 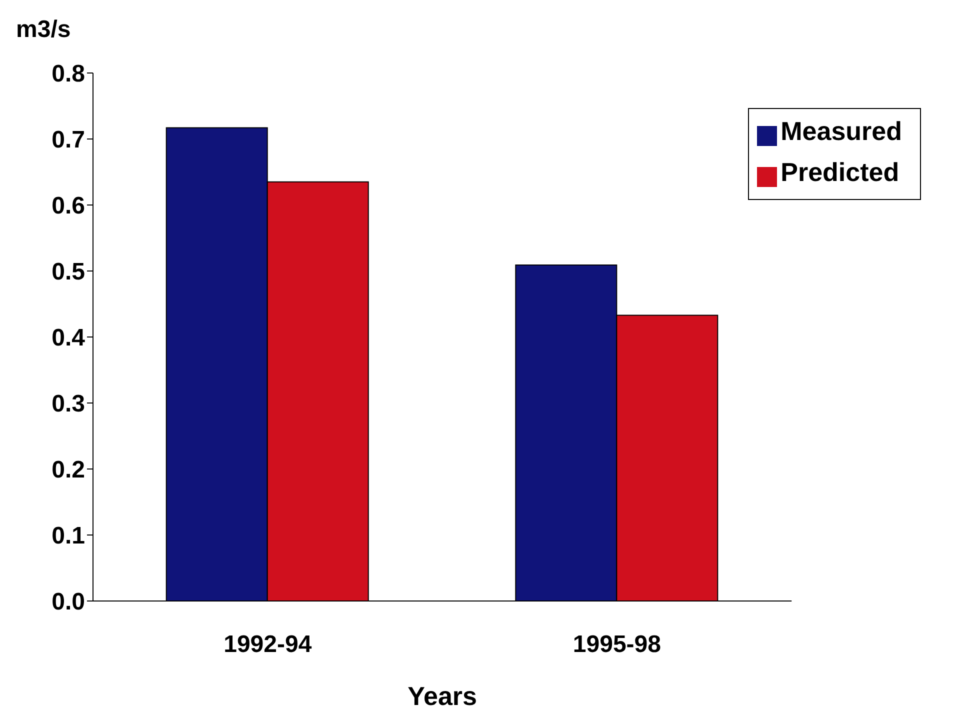 What do you see at coordinates (68, 602) in the screenshot?
I see `y-tick-label: 0.0` at bounding box center [68, 602].